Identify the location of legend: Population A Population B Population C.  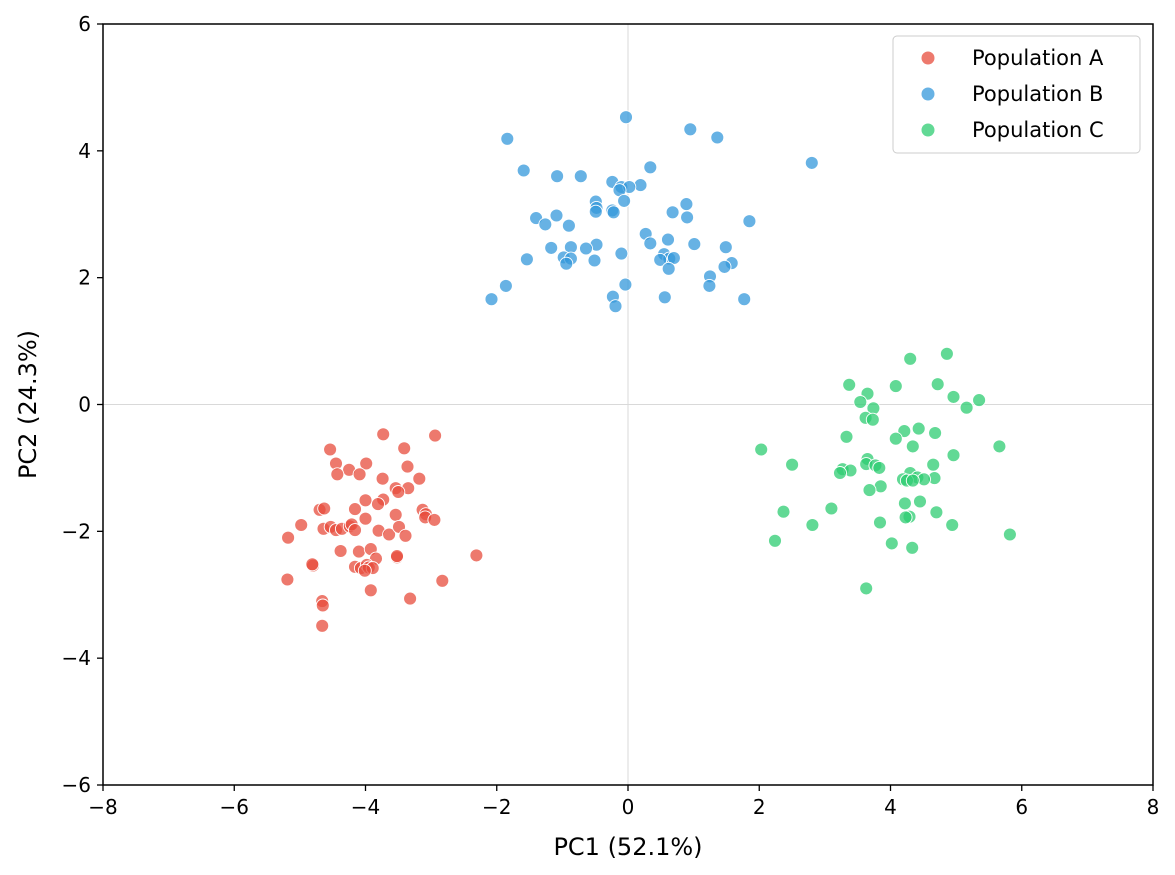
(1016, 94).